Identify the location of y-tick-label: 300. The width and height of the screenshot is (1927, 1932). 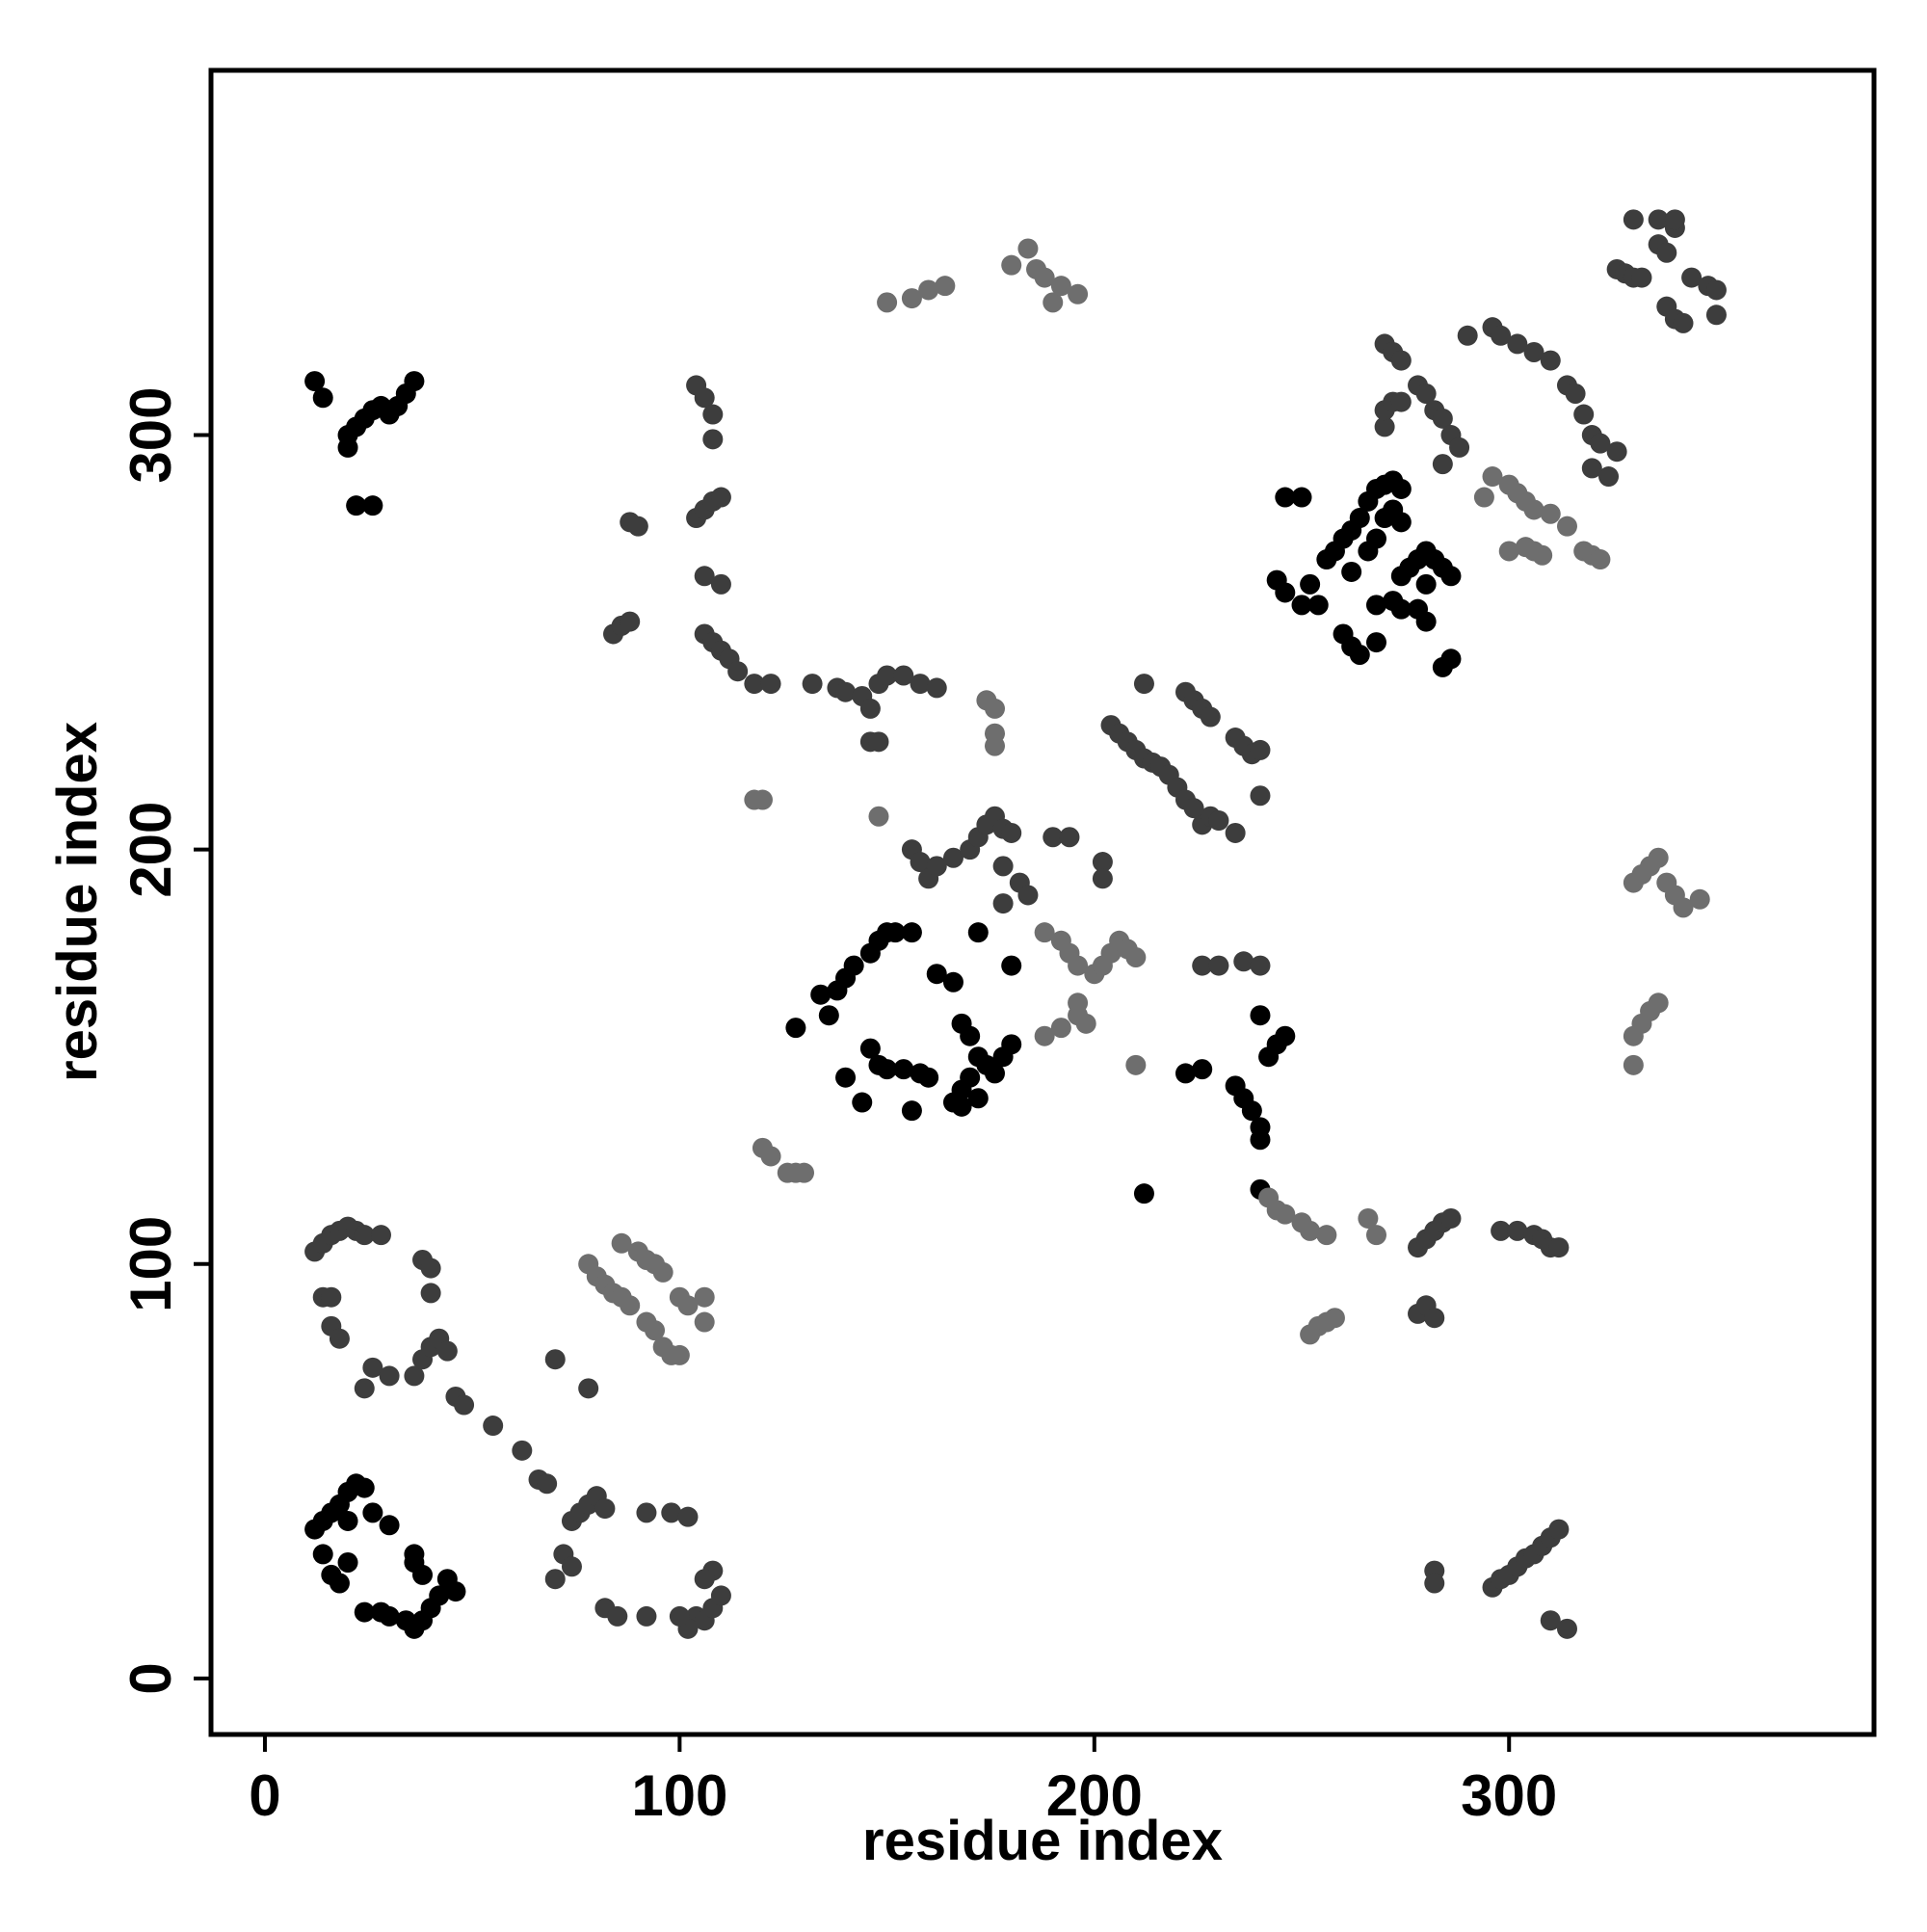
(151, 434).